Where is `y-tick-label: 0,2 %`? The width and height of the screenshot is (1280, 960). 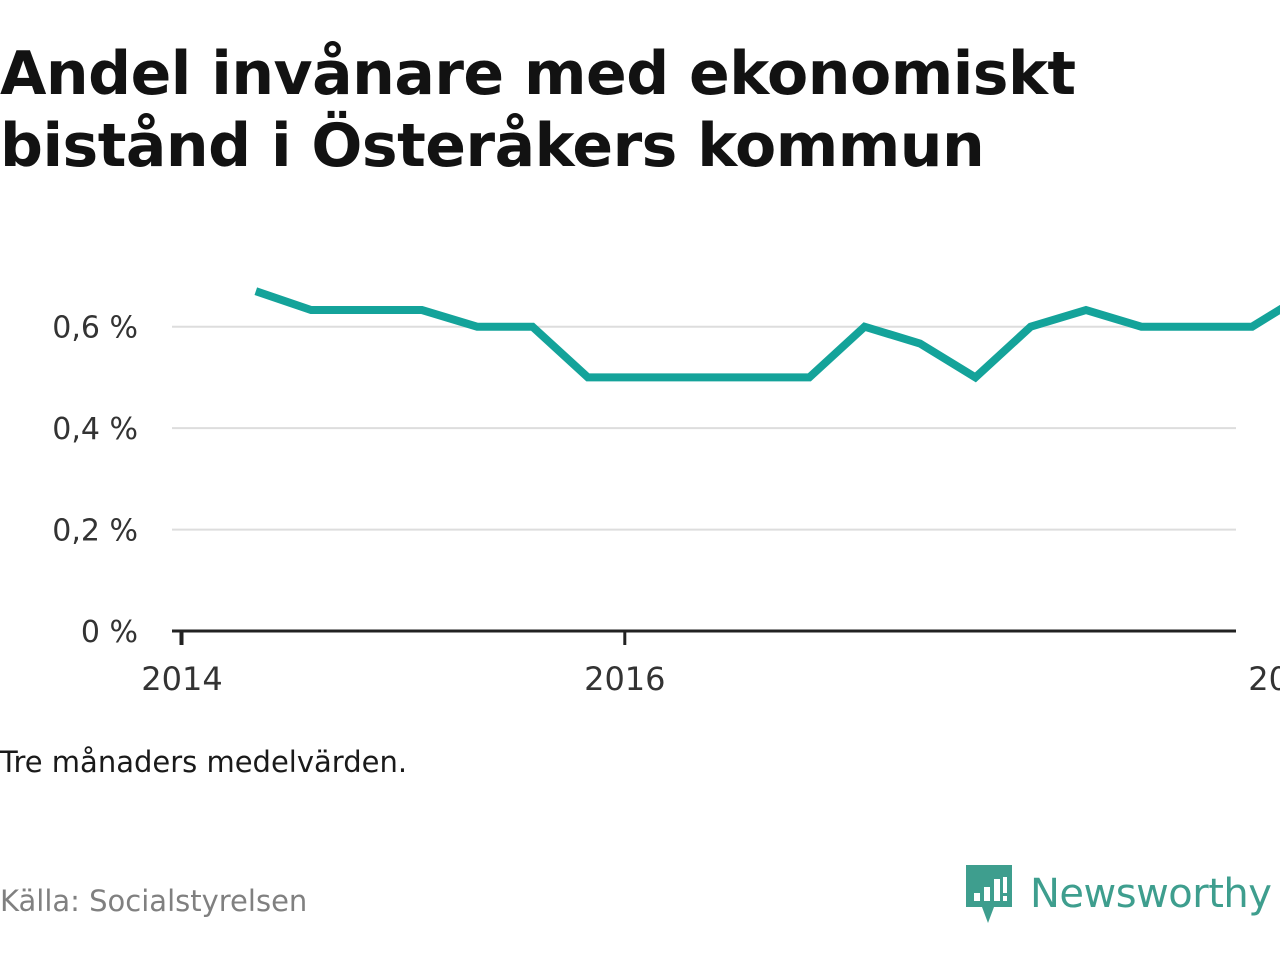 y-tick-label: 0,2 % is located at coordinates (95, 531).